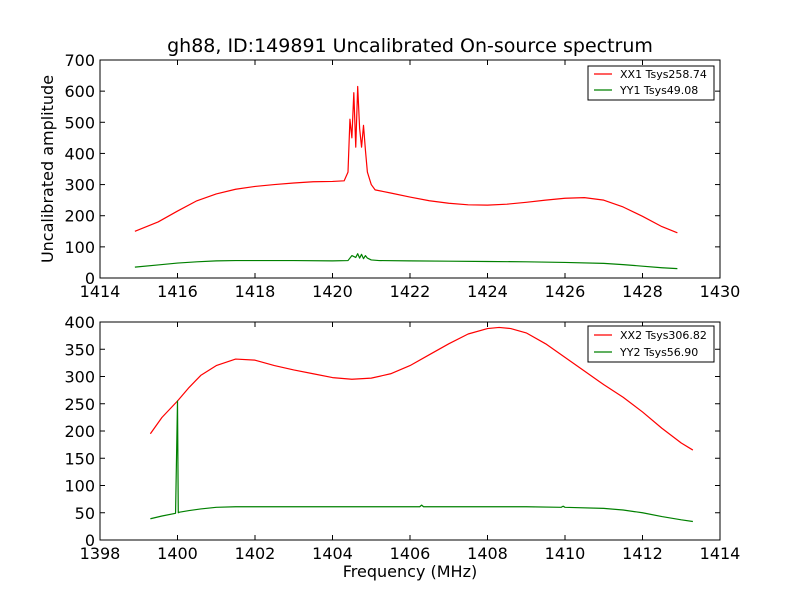  I want to click on x-tick-label: 1428, so click(642, 291).